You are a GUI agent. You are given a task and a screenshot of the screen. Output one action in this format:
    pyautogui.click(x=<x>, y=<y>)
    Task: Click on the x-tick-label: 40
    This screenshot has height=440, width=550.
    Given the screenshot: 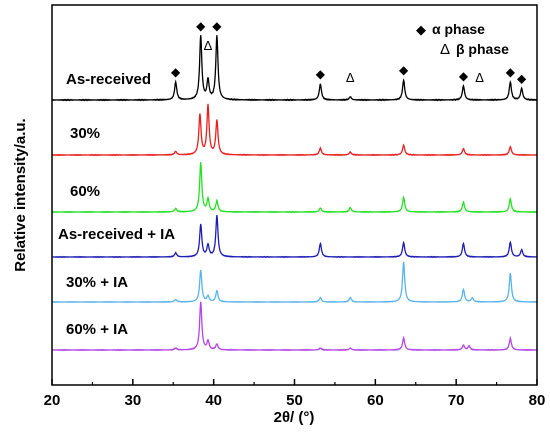 What is the action you would take?
    pyautogui.click(x=213, y=400)
    